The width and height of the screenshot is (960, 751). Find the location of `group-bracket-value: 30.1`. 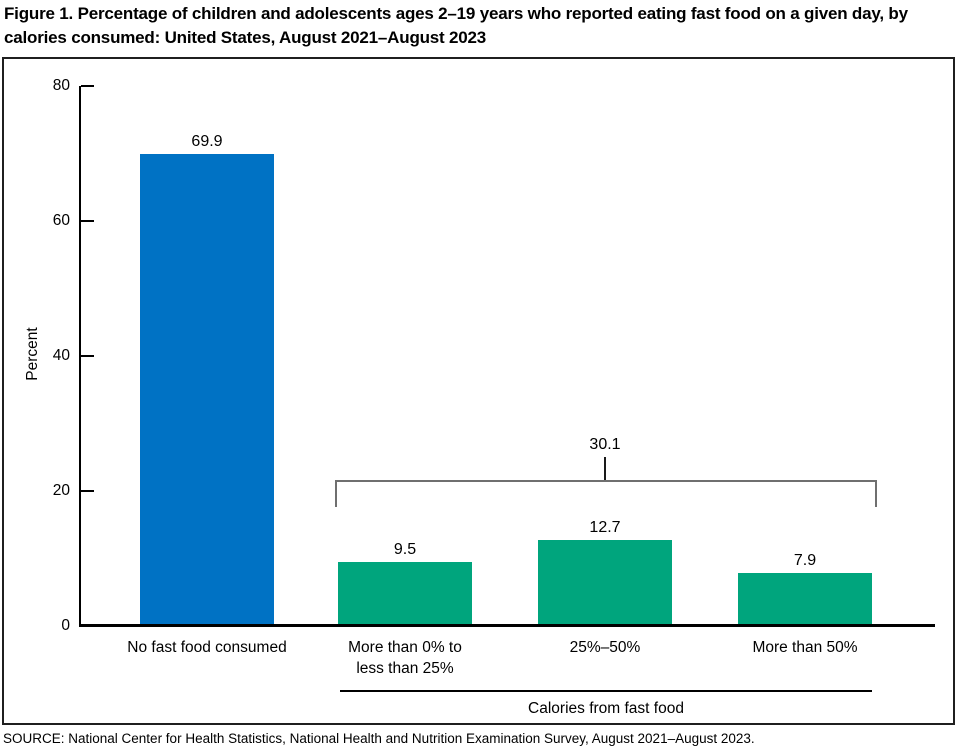

group-bracket-value: 30.1 is located at coordinates (605, 444).